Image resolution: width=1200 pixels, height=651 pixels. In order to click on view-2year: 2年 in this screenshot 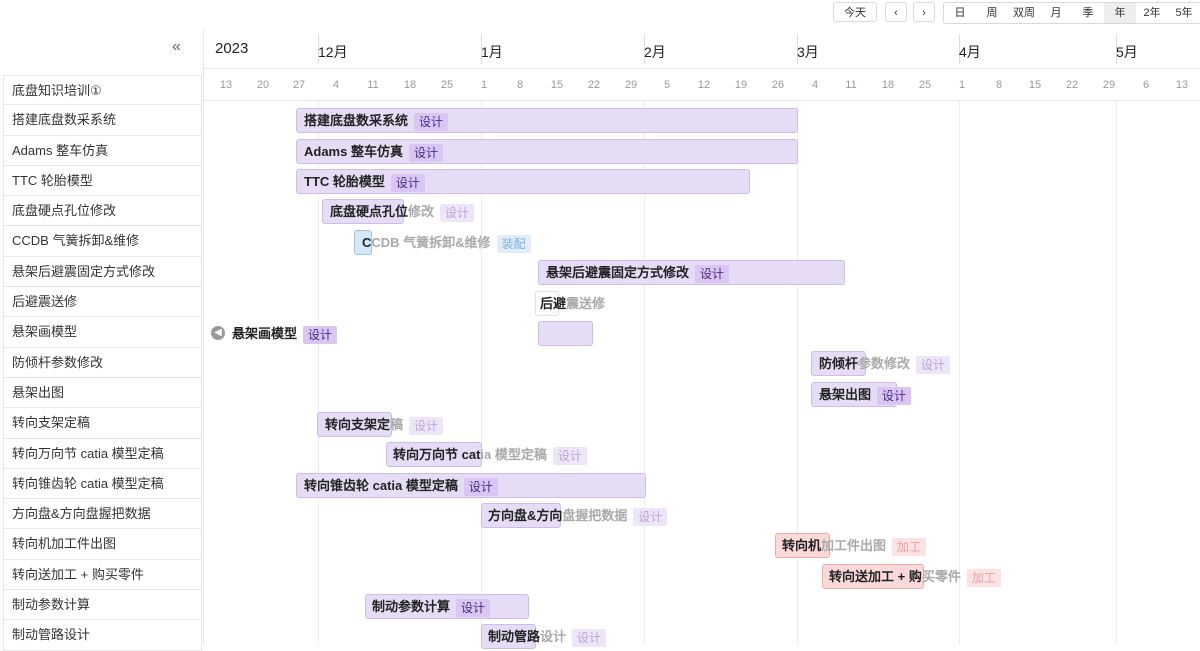, I will do `click(1152, 13)`.